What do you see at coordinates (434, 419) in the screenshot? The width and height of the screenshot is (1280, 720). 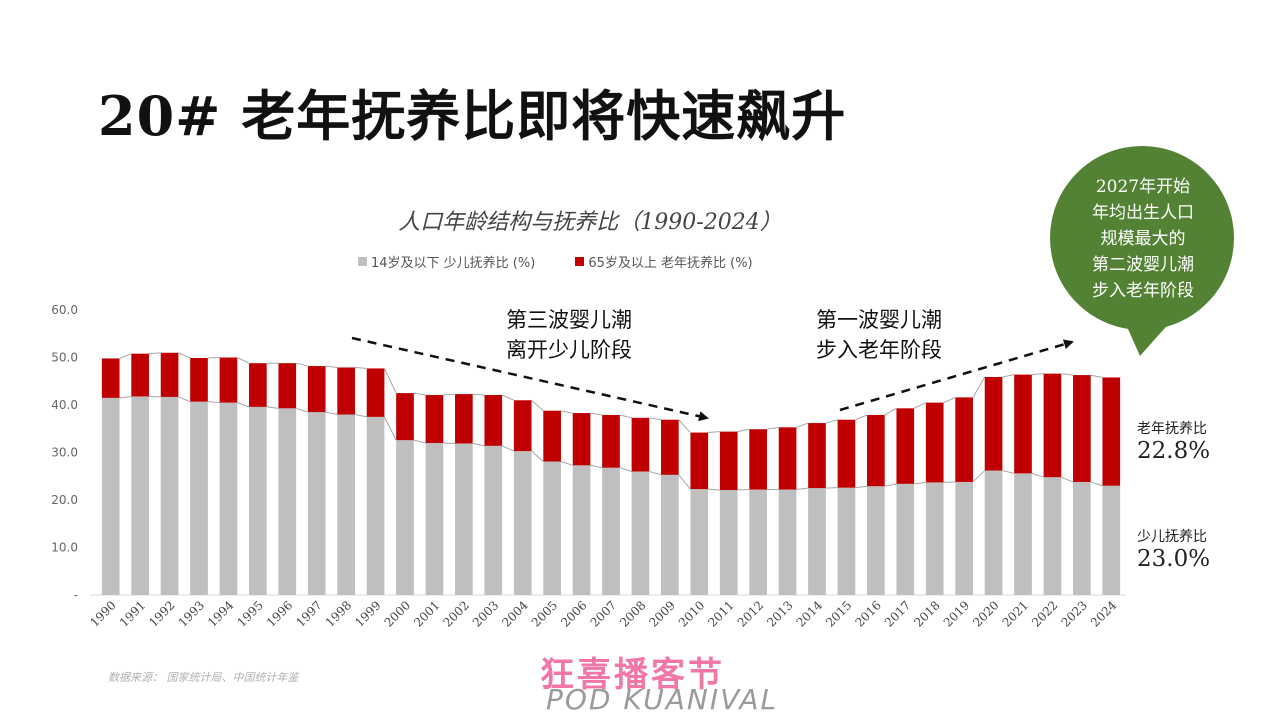 I see `bar-elderly-2001` at bounding box center [434, 419].